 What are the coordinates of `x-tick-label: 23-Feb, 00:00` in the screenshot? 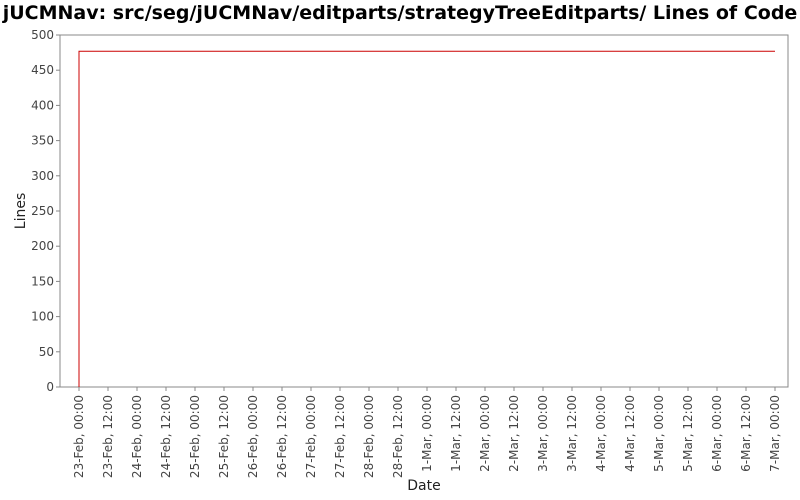 It's located at (79, 436).